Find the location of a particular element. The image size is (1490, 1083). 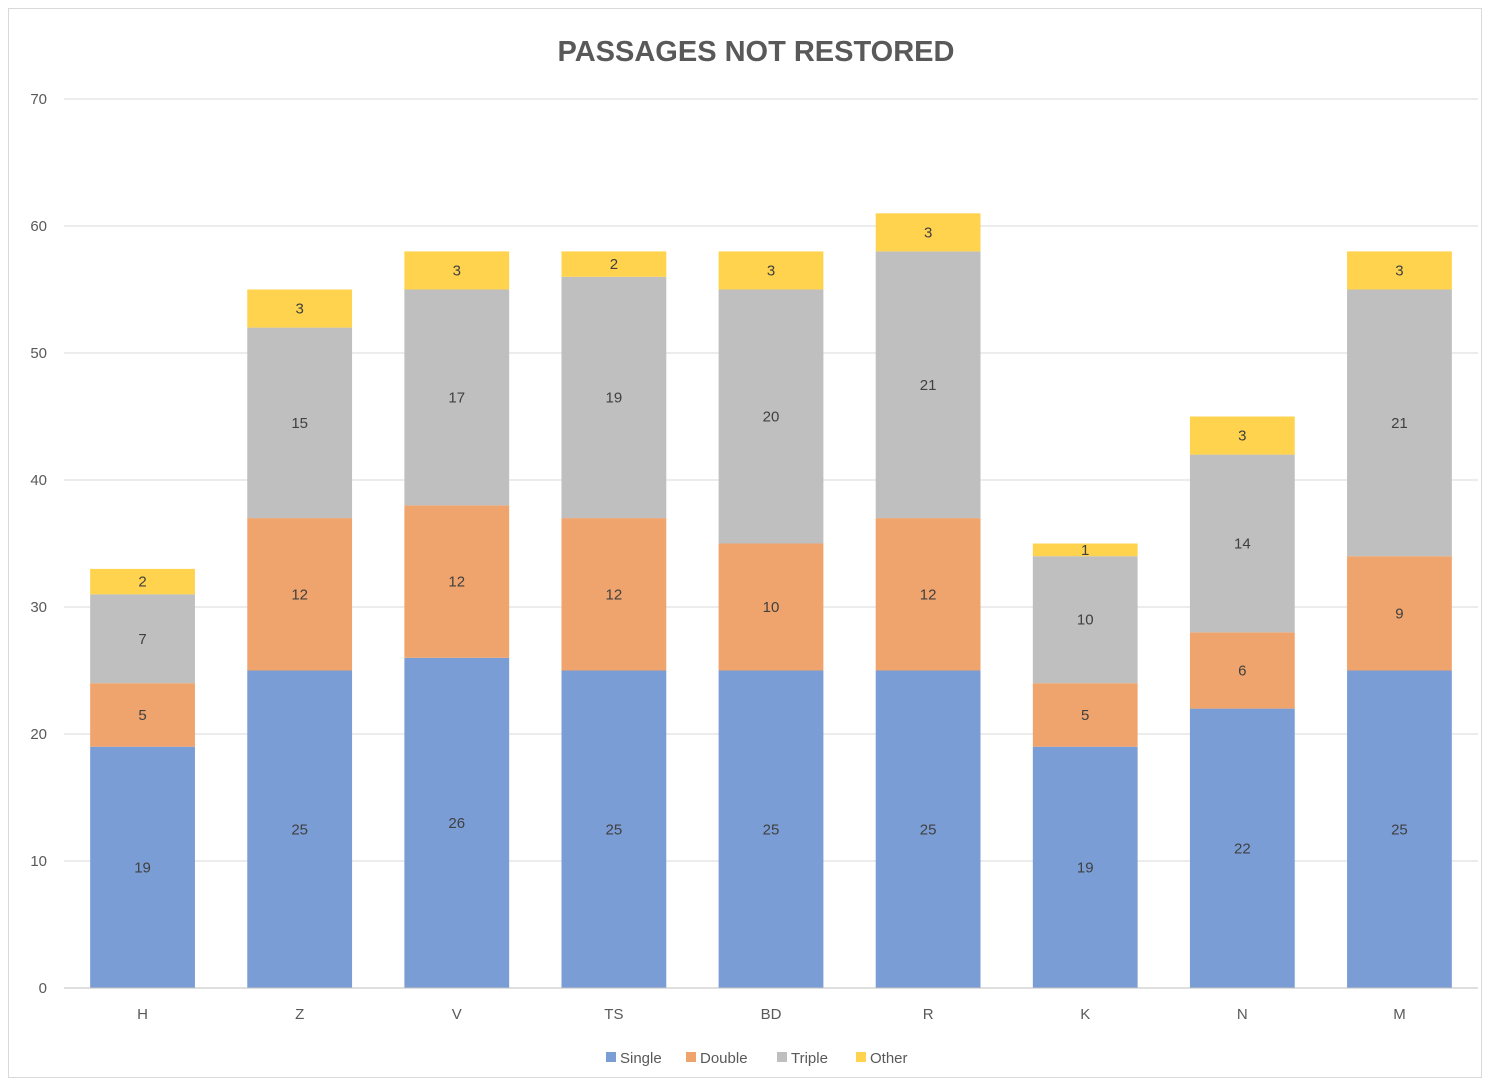

bar-triple-r is located at coordinates (928, 385).